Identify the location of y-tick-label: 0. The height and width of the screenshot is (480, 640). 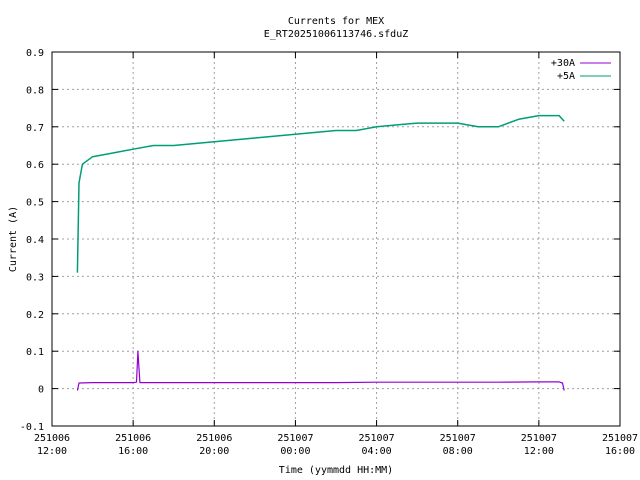
(41, 390).